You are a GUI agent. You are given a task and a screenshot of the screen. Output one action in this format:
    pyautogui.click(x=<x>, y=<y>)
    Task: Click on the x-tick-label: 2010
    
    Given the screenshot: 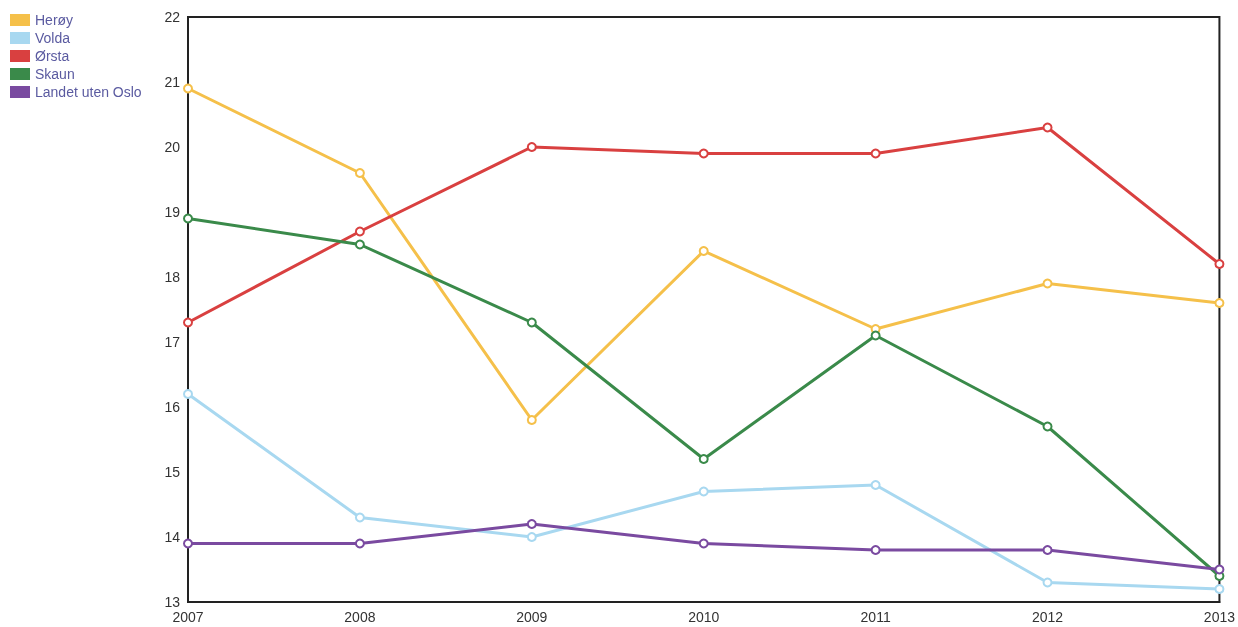 What is the action you would take?
    pyautogui.click(x=704, y=617)
    